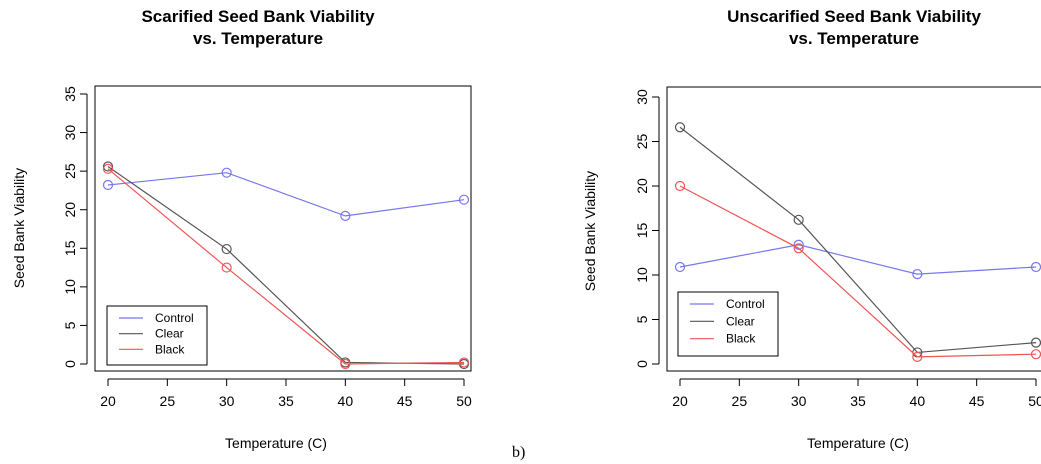  What do you see at coordinates (854, 16) in the screenshot?
I see `chart-title-line: Unscarified Seed Bank Viability` at bounding box center [854, 16].